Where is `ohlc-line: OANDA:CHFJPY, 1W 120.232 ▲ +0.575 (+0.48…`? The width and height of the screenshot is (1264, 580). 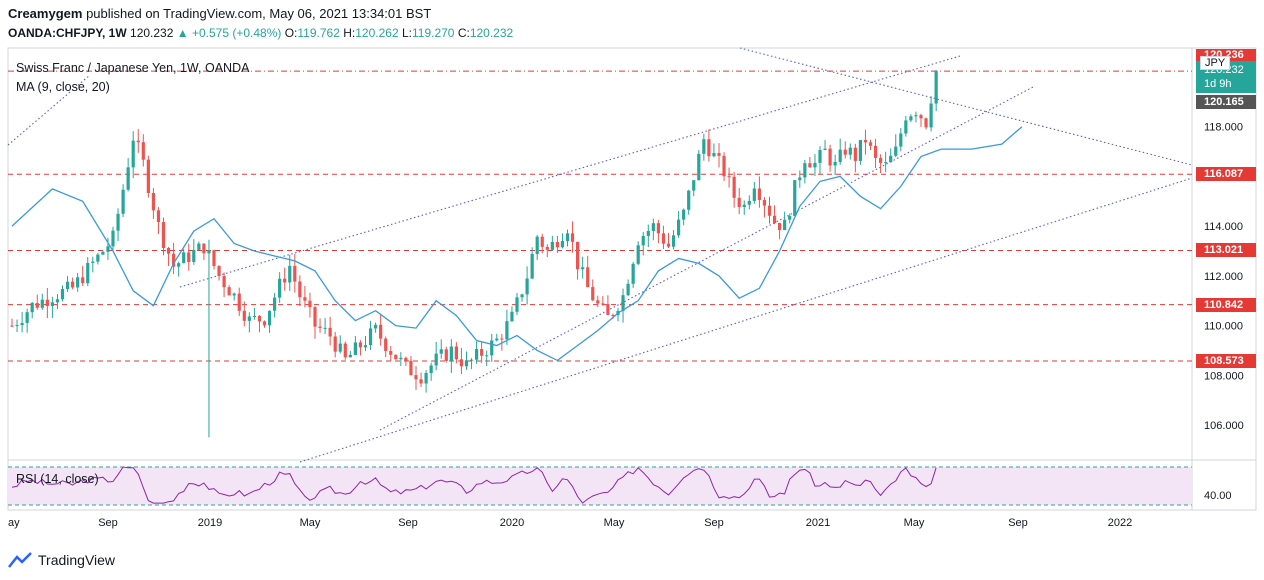 ohlc-line: OANDA:CHFJPY, 1W 120.232 ▲ +0.575 (+0.48… is located at coordinates (260, 33).